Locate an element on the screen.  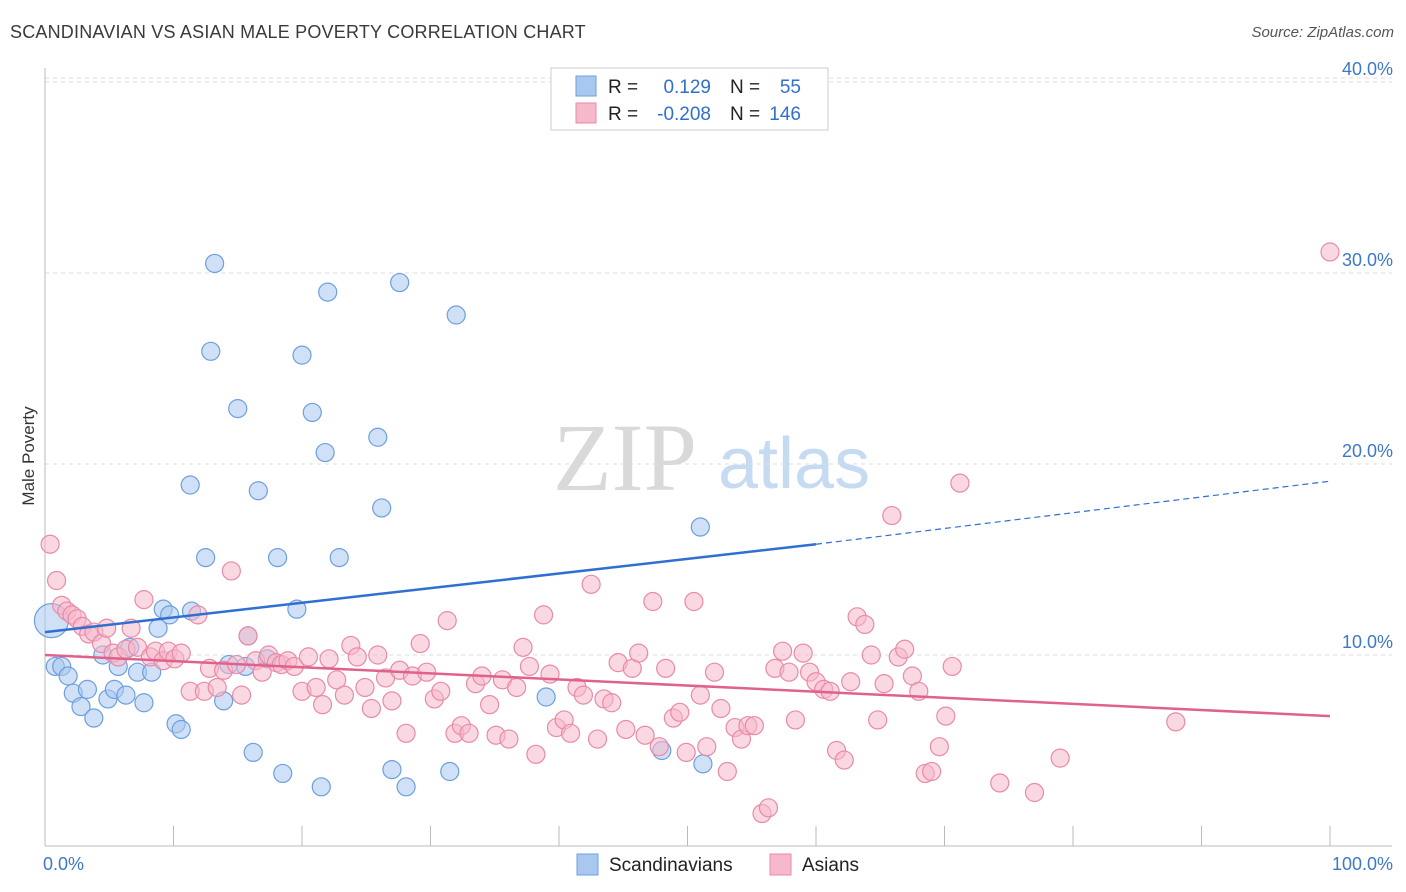
legend: R = 0.129 N = 55 R = -0.208 N = 146 is located at coordinates (689, 99).